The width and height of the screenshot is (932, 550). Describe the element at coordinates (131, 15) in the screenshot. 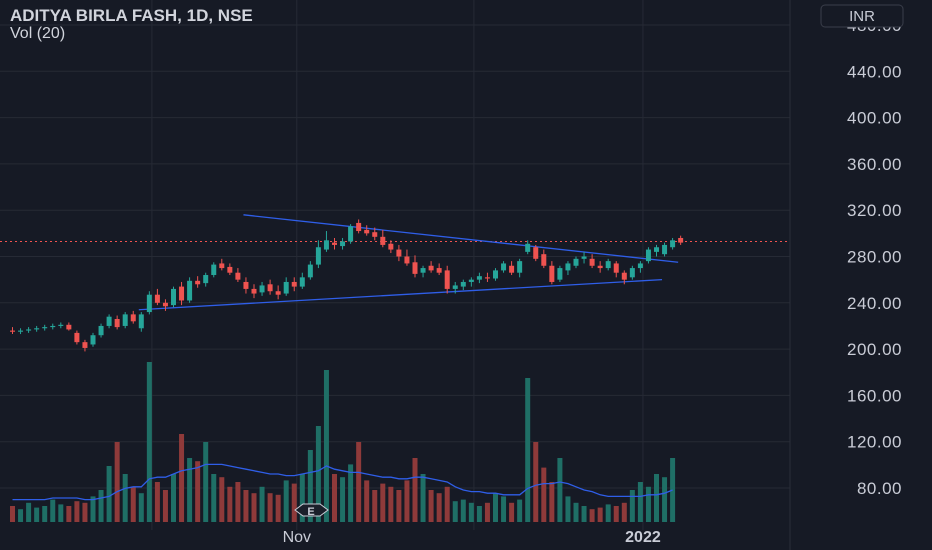

I see `symbol-title: ADITYA BIRLA FASH, 1D, NSE` at that location.